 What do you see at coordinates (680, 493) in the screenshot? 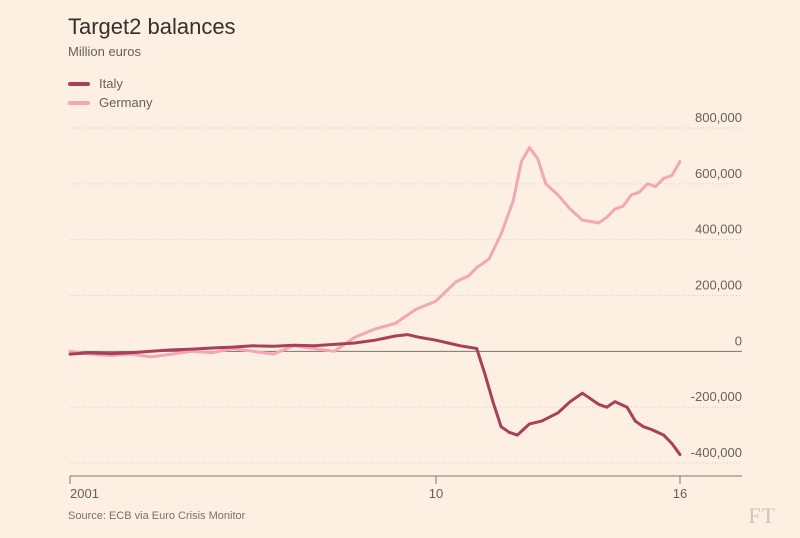
I see `x-tick-label: 16` at bounding box center [680, 493].